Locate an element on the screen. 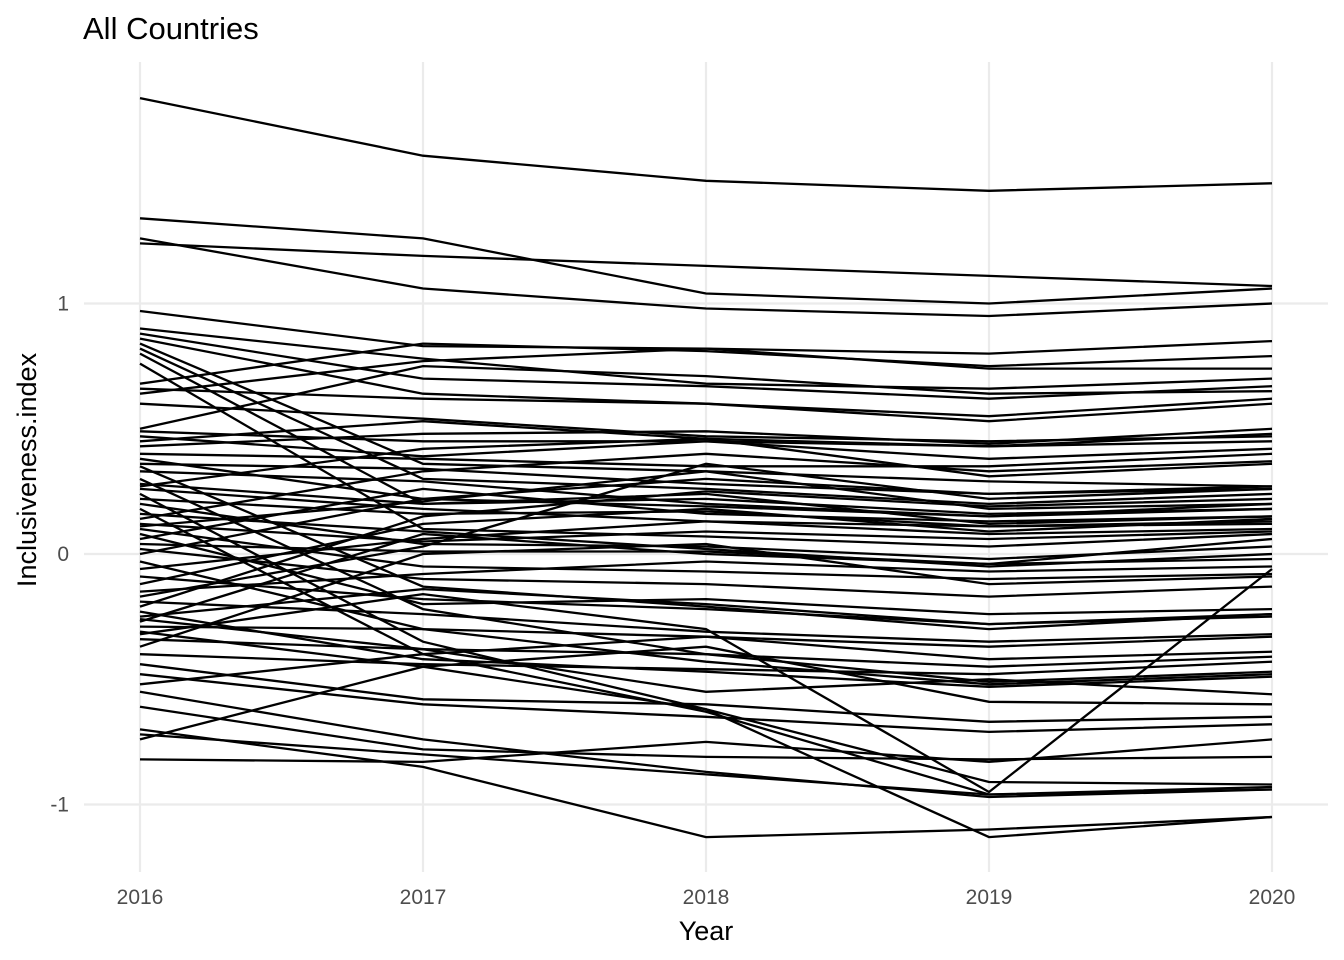 The width and height of the screenshot is (1344, 960). y-tick-label: -1 is located at coordinates (59, 805).